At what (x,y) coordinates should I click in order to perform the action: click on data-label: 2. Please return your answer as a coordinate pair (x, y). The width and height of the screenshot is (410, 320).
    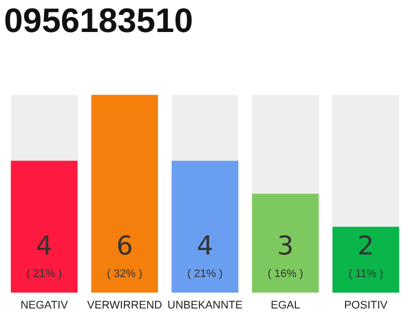
    Looking at the image, I should click on (366, 247).